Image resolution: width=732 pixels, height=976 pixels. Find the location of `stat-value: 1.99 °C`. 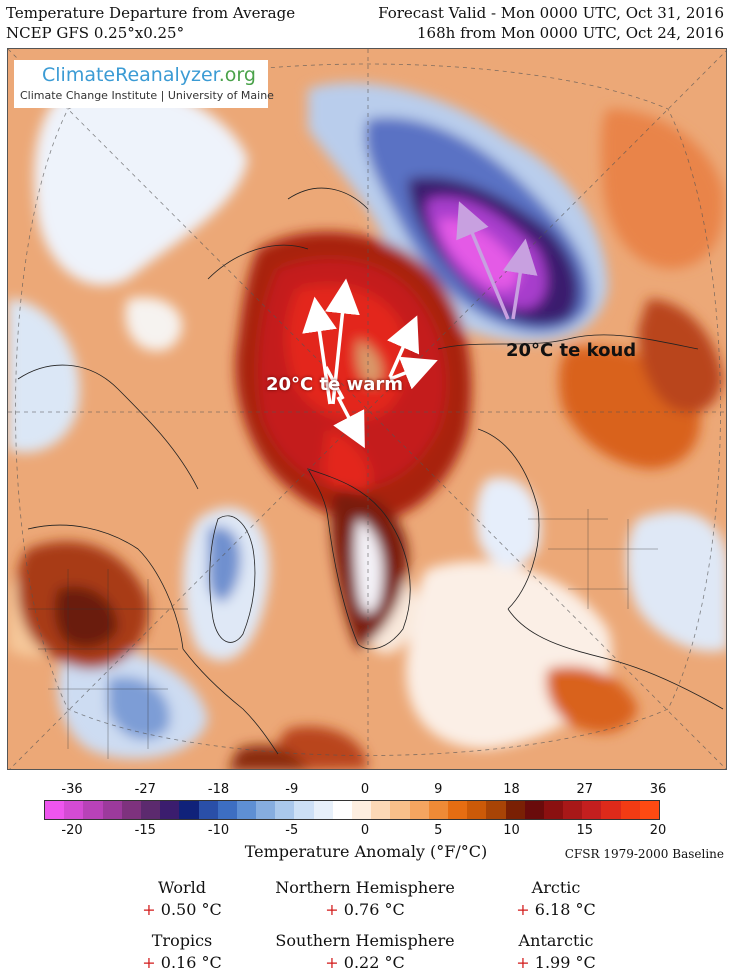

stat-value: 1.99 °C is located at coordinates (562, 962).